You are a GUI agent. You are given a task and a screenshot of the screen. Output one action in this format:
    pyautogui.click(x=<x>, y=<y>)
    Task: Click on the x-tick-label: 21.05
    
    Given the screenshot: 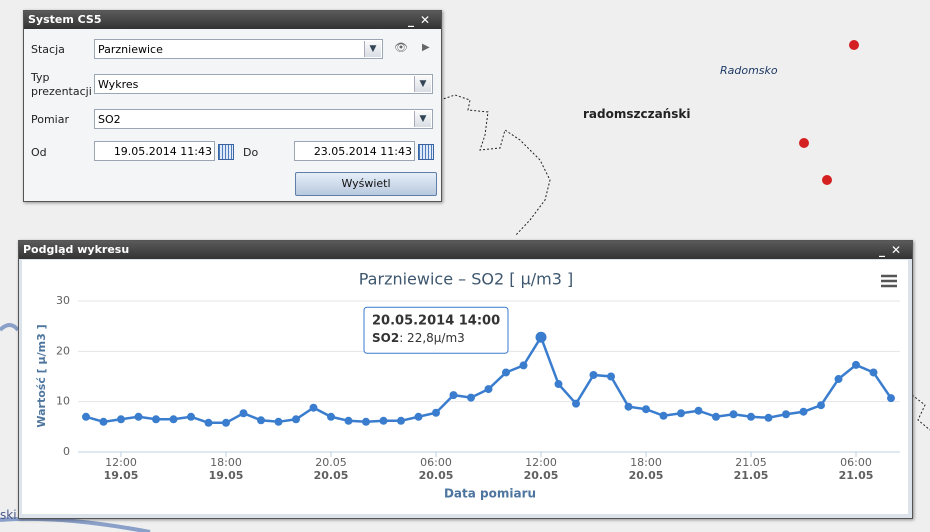 What is the action you would take?
    pyautogui.click(x=751, y=462)
    